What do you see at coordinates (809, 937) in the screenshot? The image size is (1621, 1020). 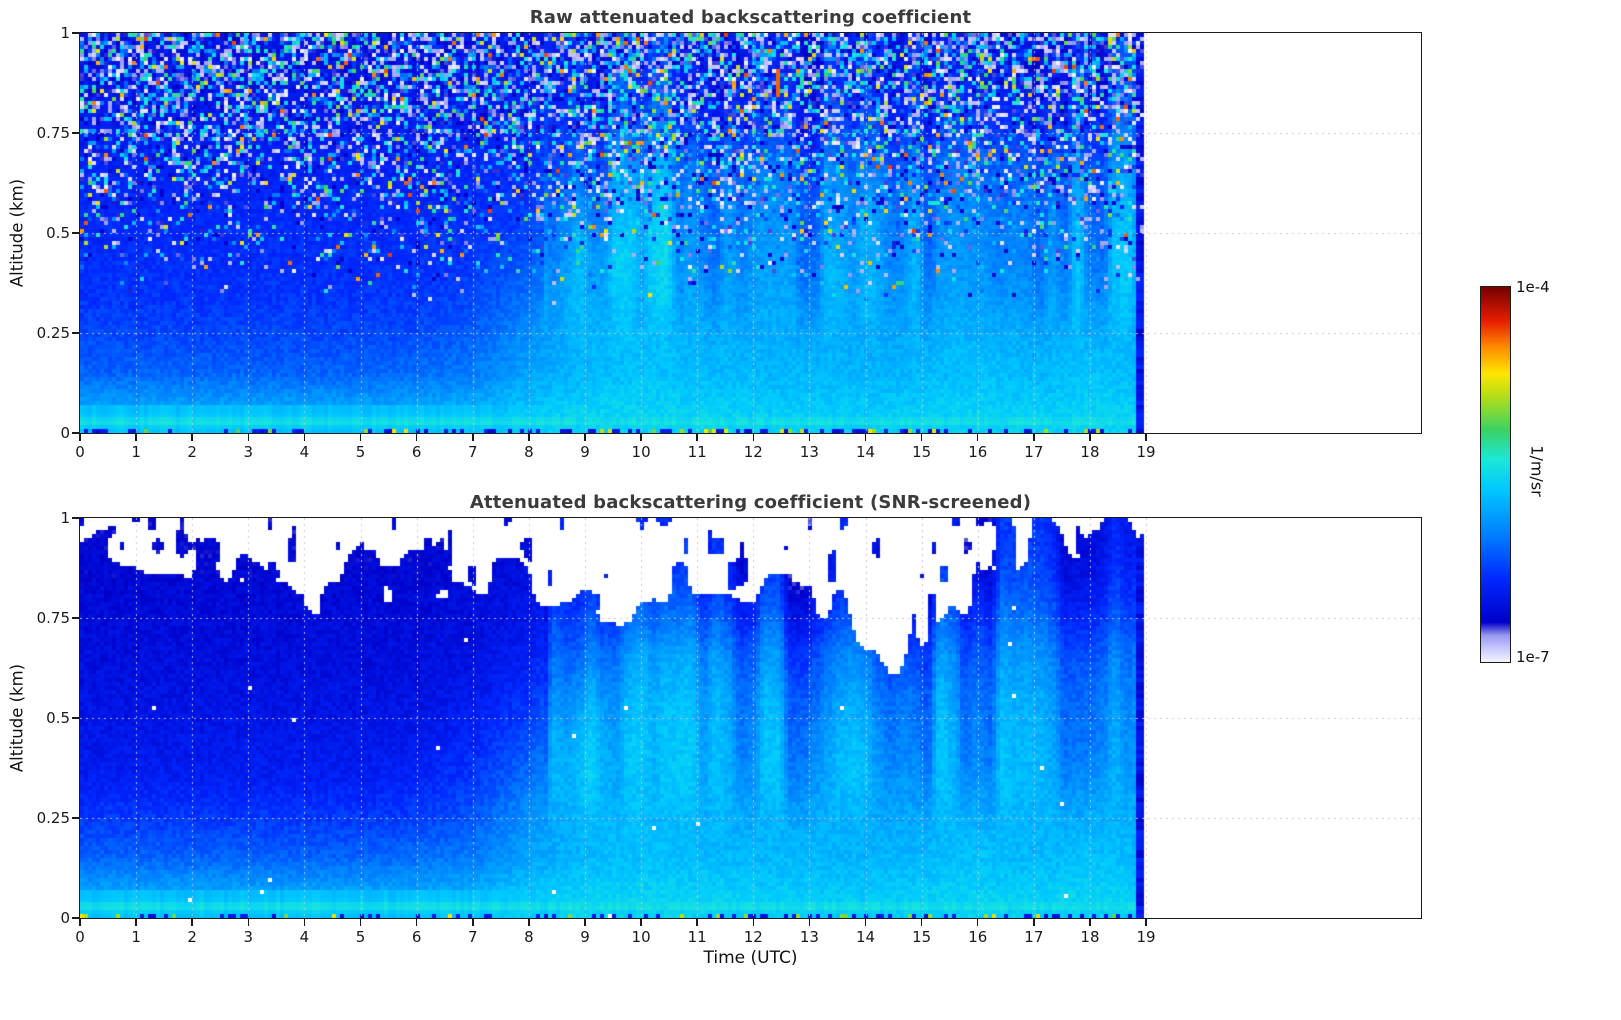 I see `x-tick-label: 13` at bounding box center [809, 937].